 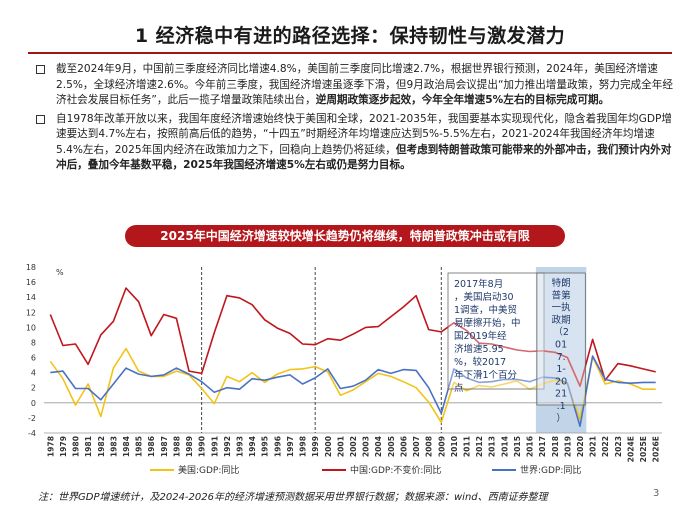 What do you see at coordinates (33, 403) in the screenshot?
I see `y-tick-label: 0` at bounding box center [33, 403].